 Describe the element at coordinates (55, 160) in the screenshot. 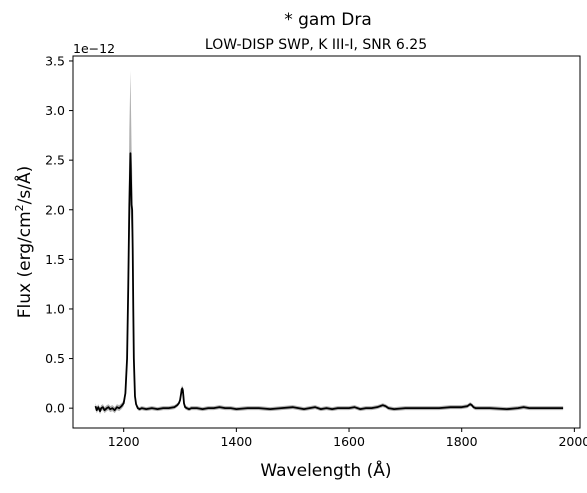

I see `y-tick-label: 2.5` at that location.